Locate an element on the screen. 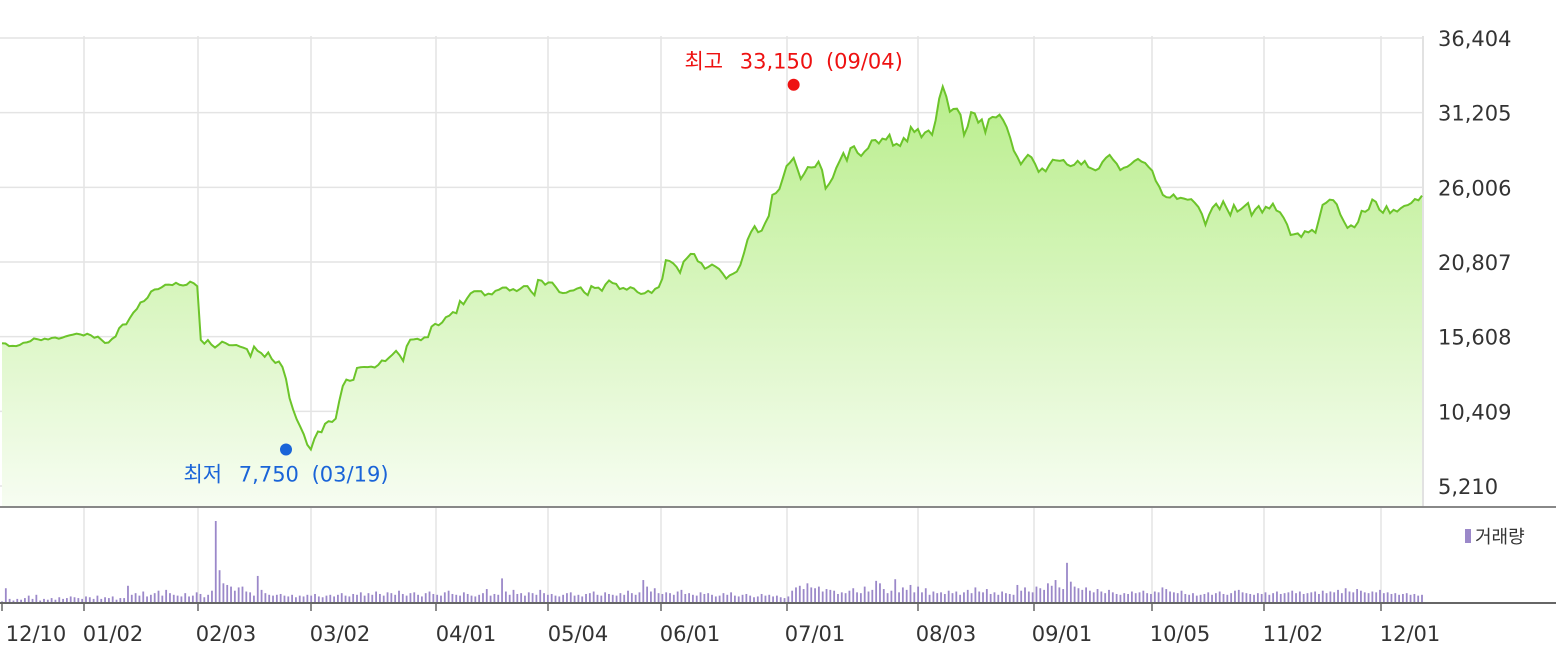 The image size is (1556, 651). volume-grid is located at coordinates (732, 555).